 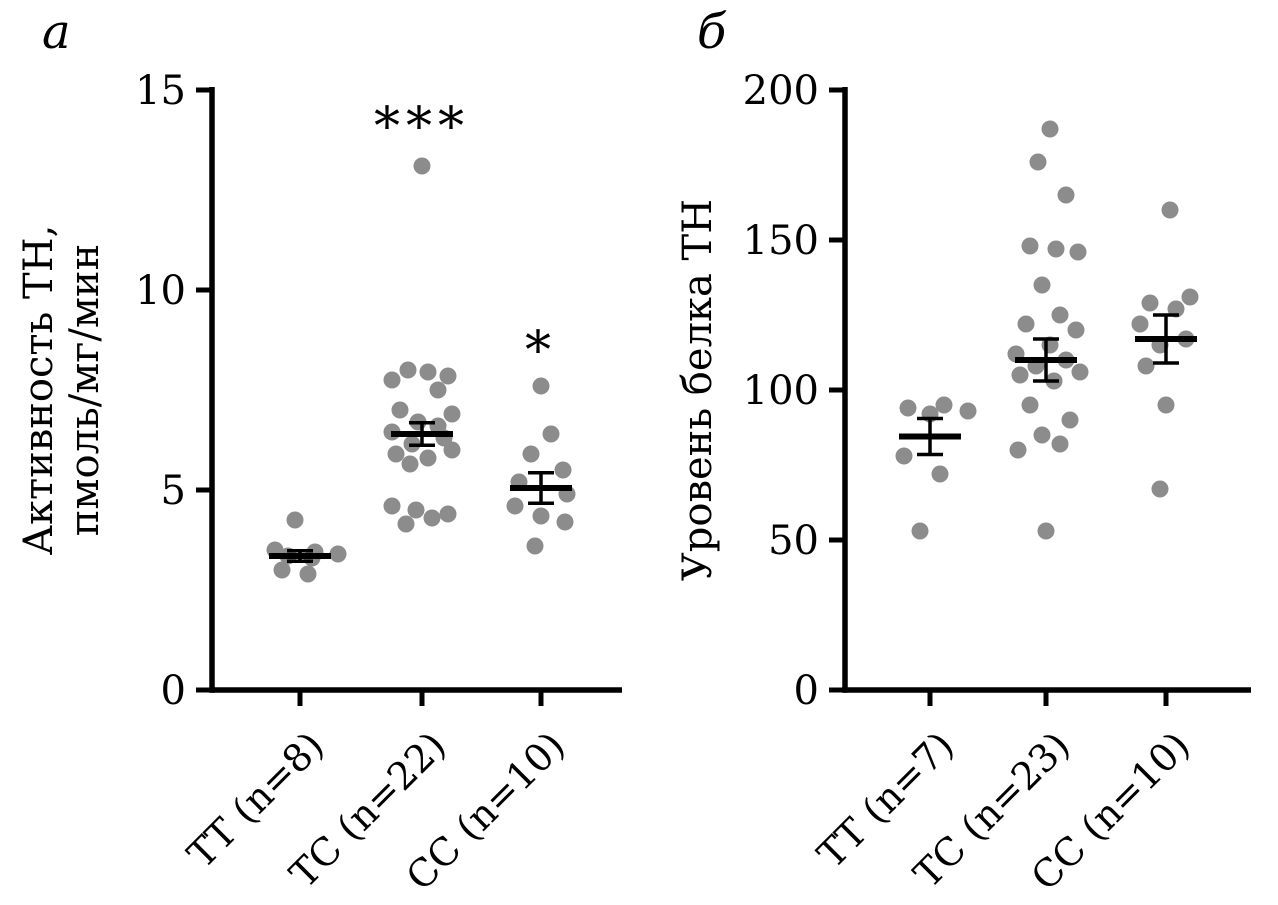 What do you see at coordinates (85, 390) in the screenshot?
I see `y-axis-title: пмоль/мг/мин` at bounding box center [85, 390].